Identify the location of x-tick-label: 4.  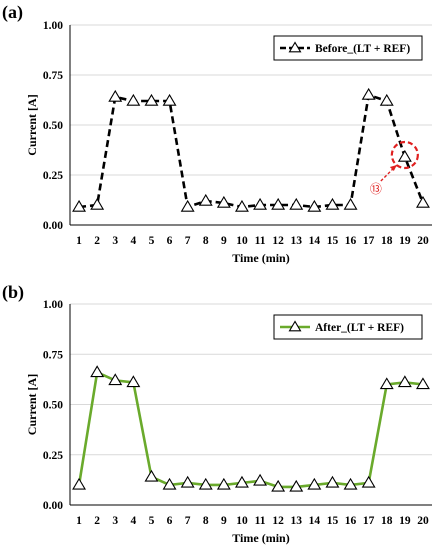
(133, 521).